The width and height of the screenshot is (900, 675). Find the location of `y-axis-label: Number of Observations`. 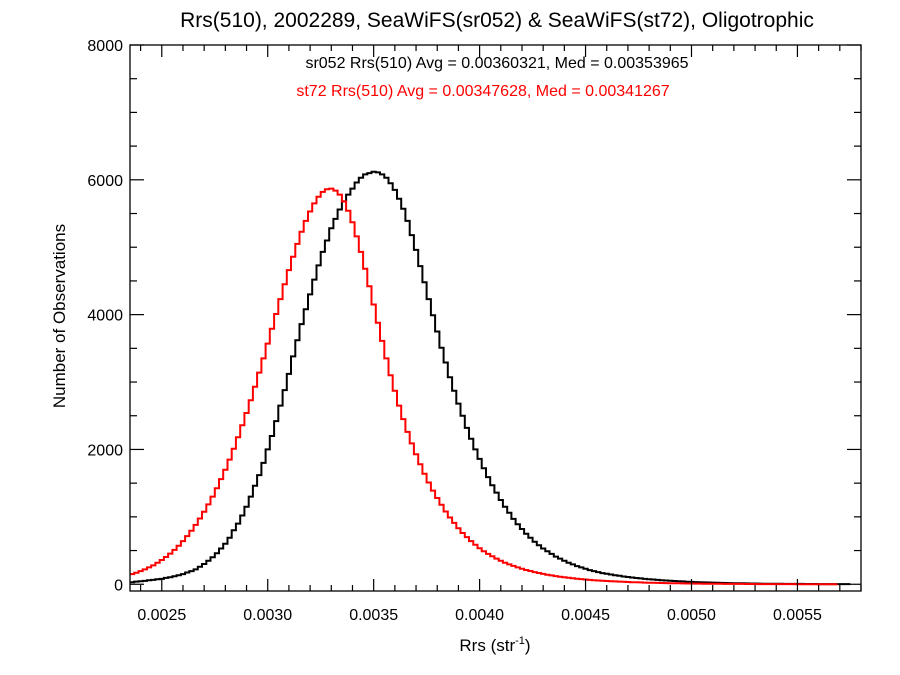

y-axis-label: Number of Observations is located at coordinates (59, 316).